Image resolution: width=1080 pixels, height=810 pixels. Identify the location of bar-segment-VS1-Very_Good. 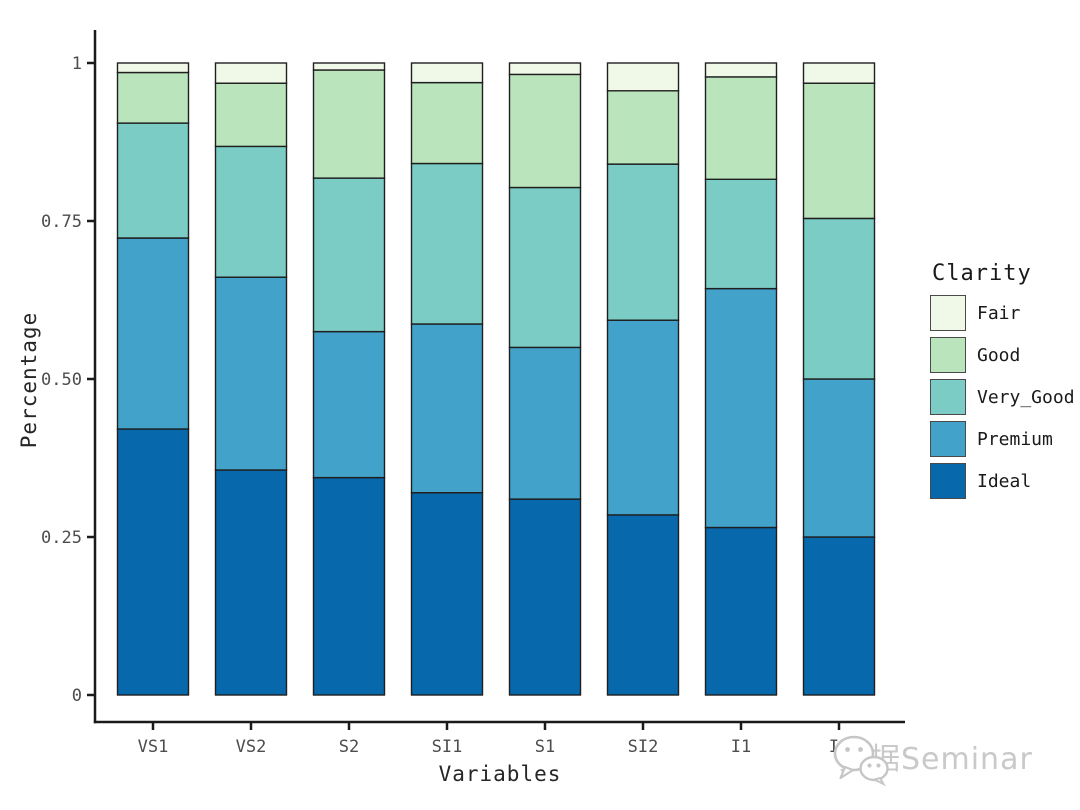
(153, 180).